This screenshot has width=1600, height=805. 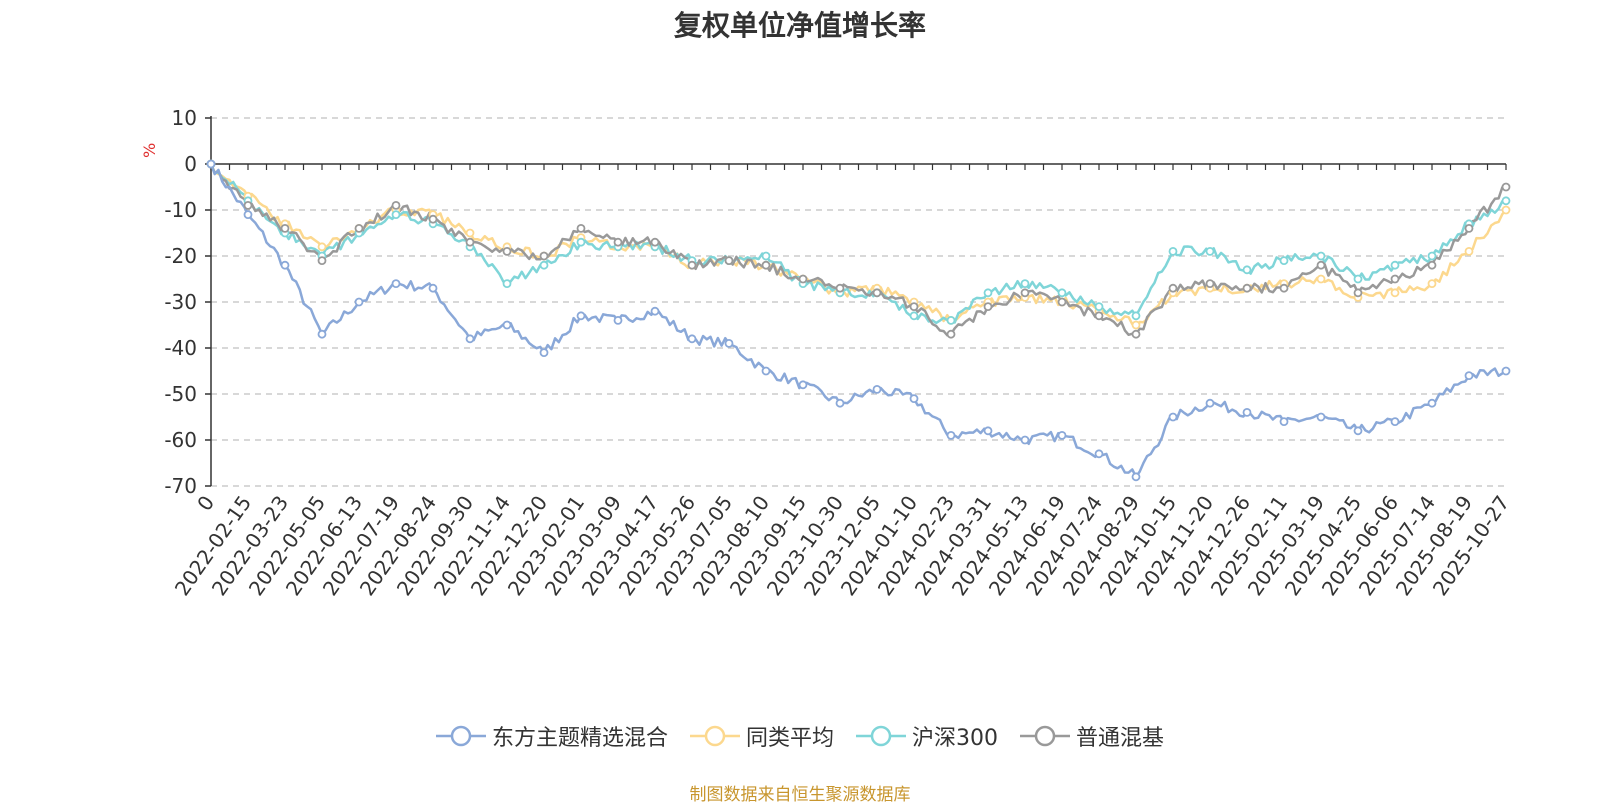 I want to click on data-source-note: 制图数据来自恒生聚源数据库, so click(x=800, y=795).